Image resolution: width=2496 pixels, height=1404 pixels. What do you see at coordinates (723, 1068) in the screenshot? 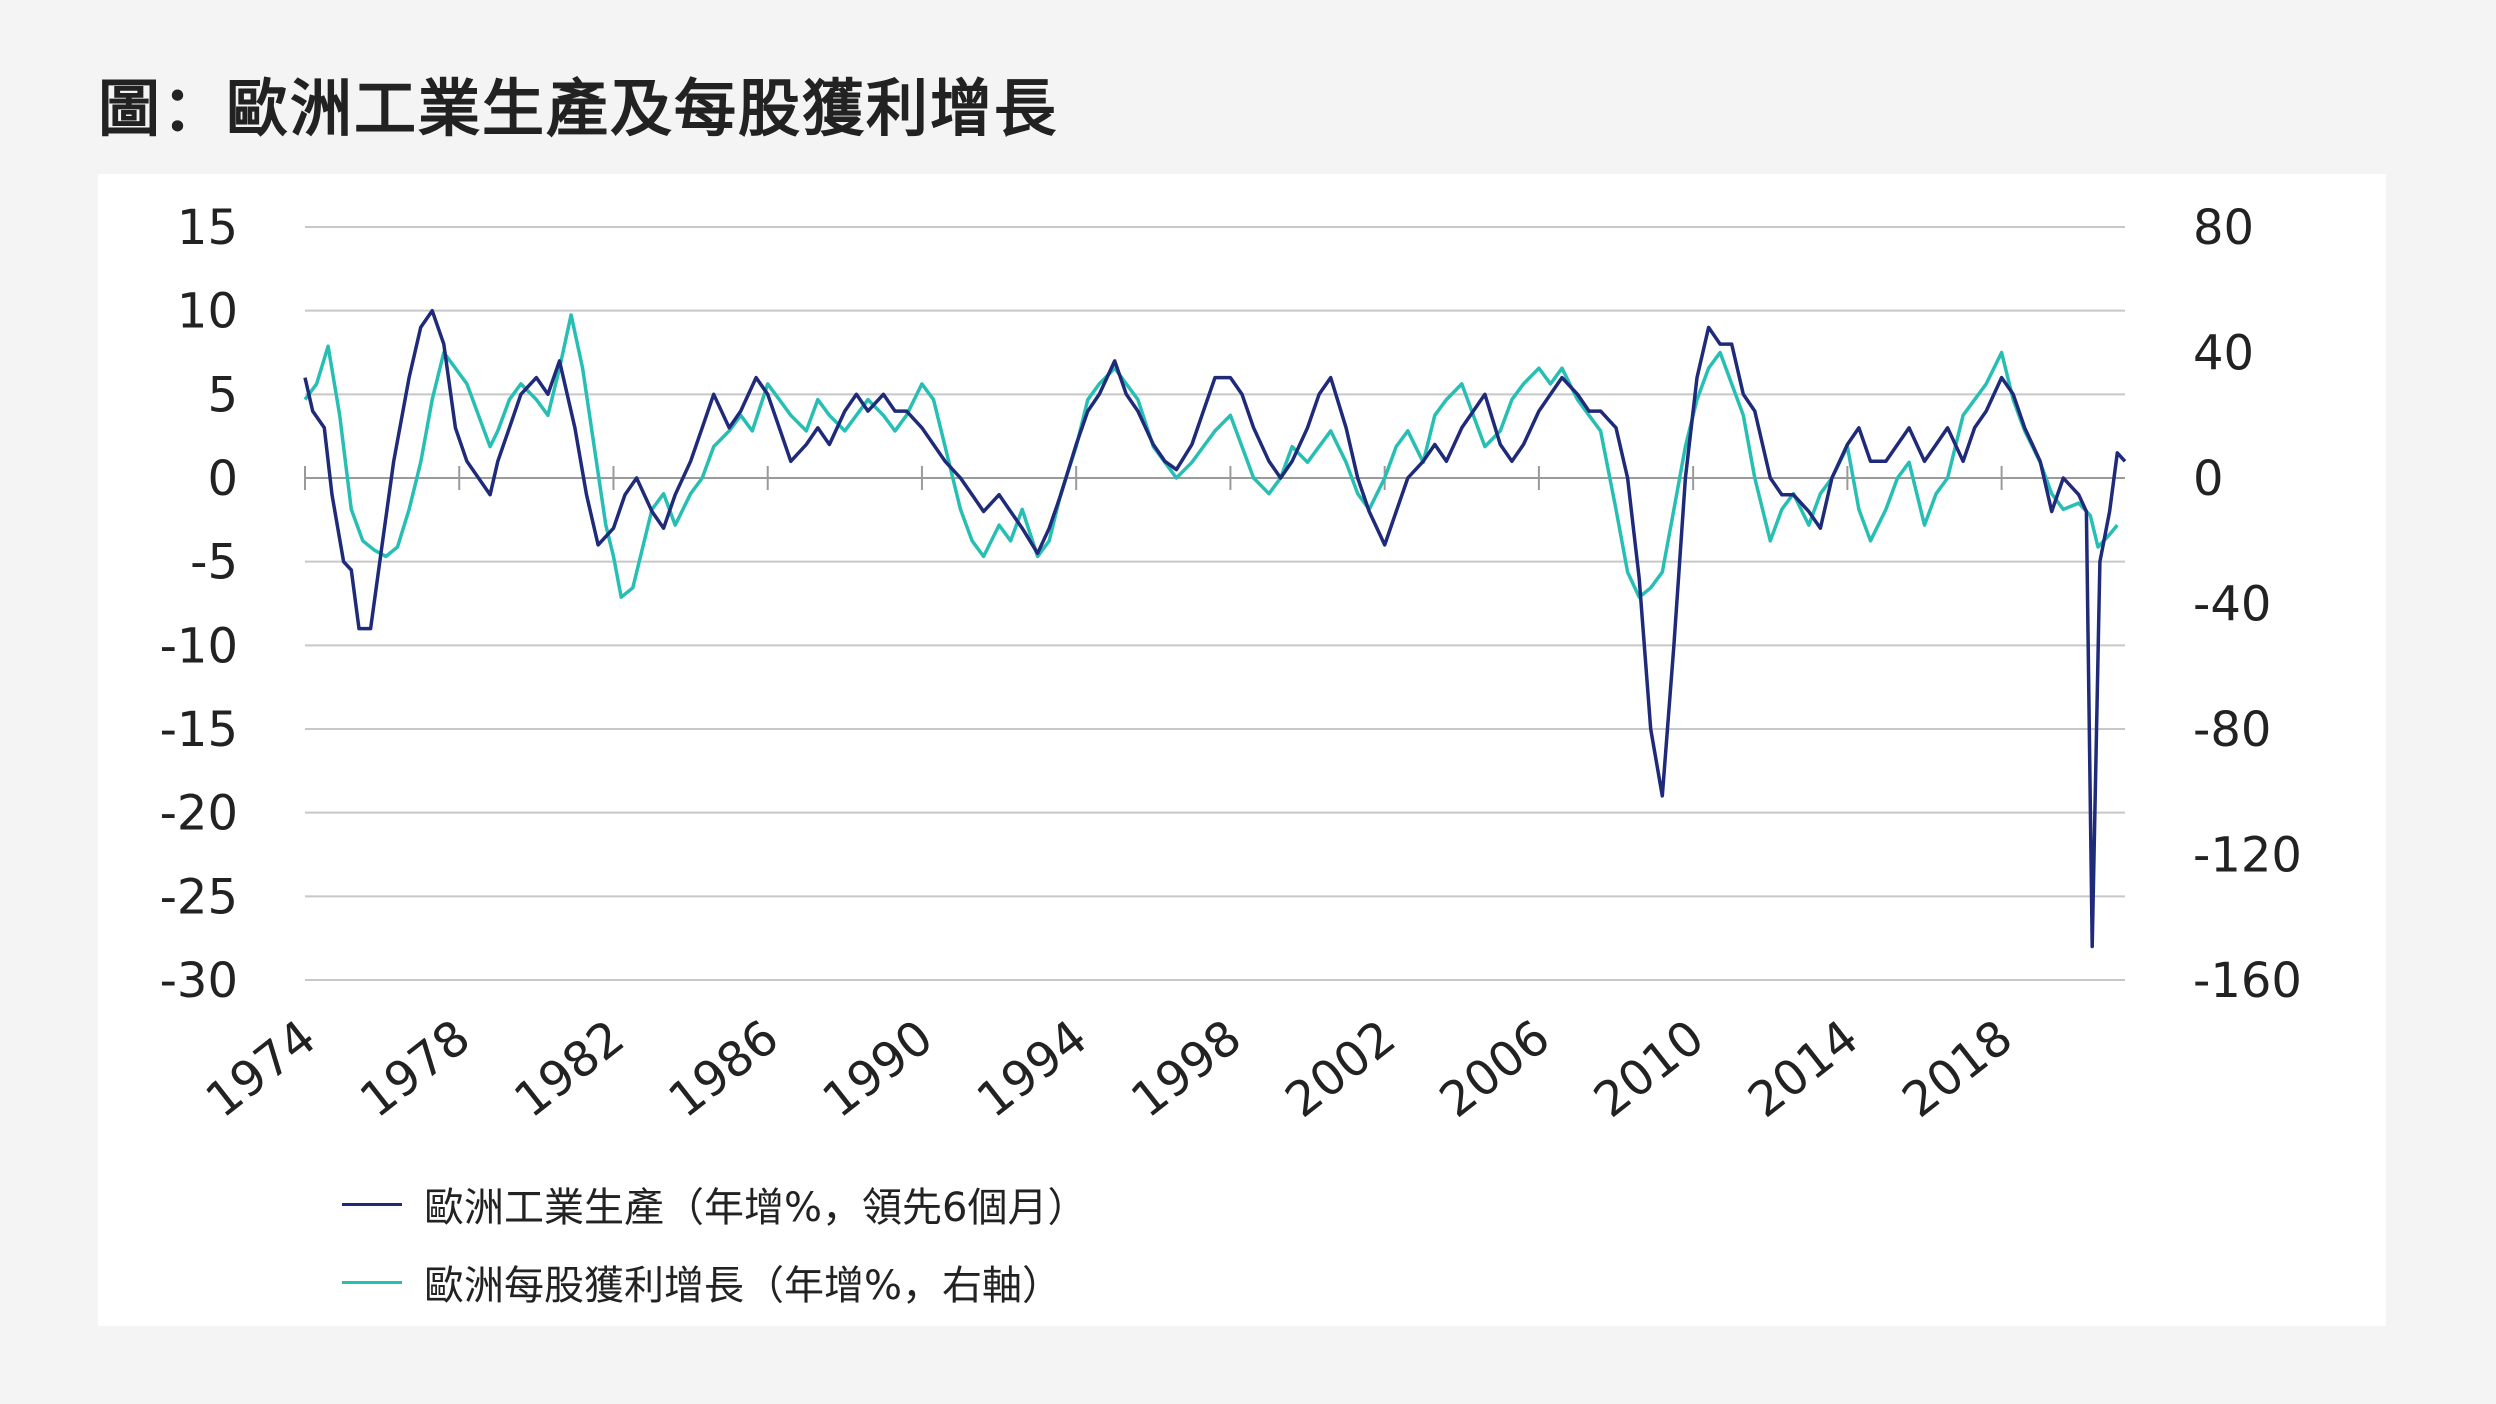
I see `x-tick-label: 1986` at bounding box center [723, 1068].